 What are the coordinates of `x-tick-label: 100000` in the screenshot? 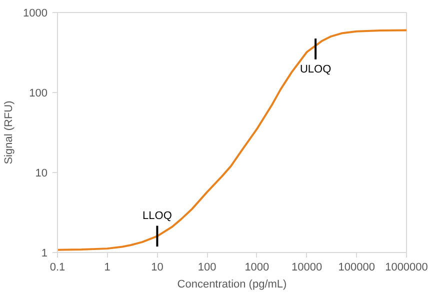 It's located at (357, 268).